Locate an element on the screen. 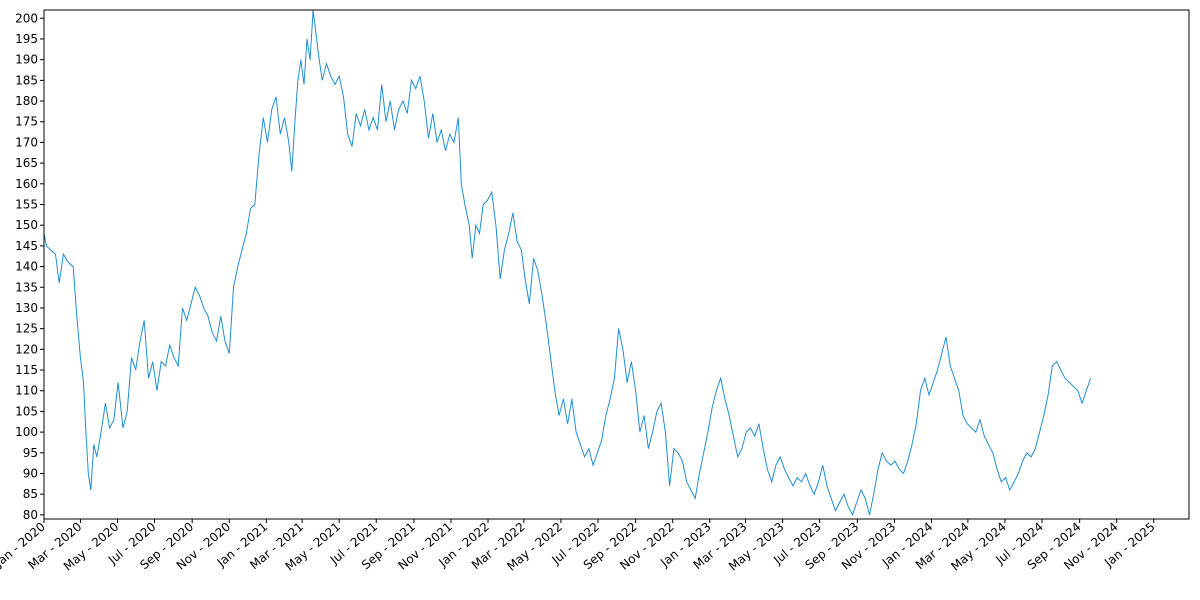 This screenshot has width=1200, height=600. y-tick-label: 85 is located at coordinates (30, 494).